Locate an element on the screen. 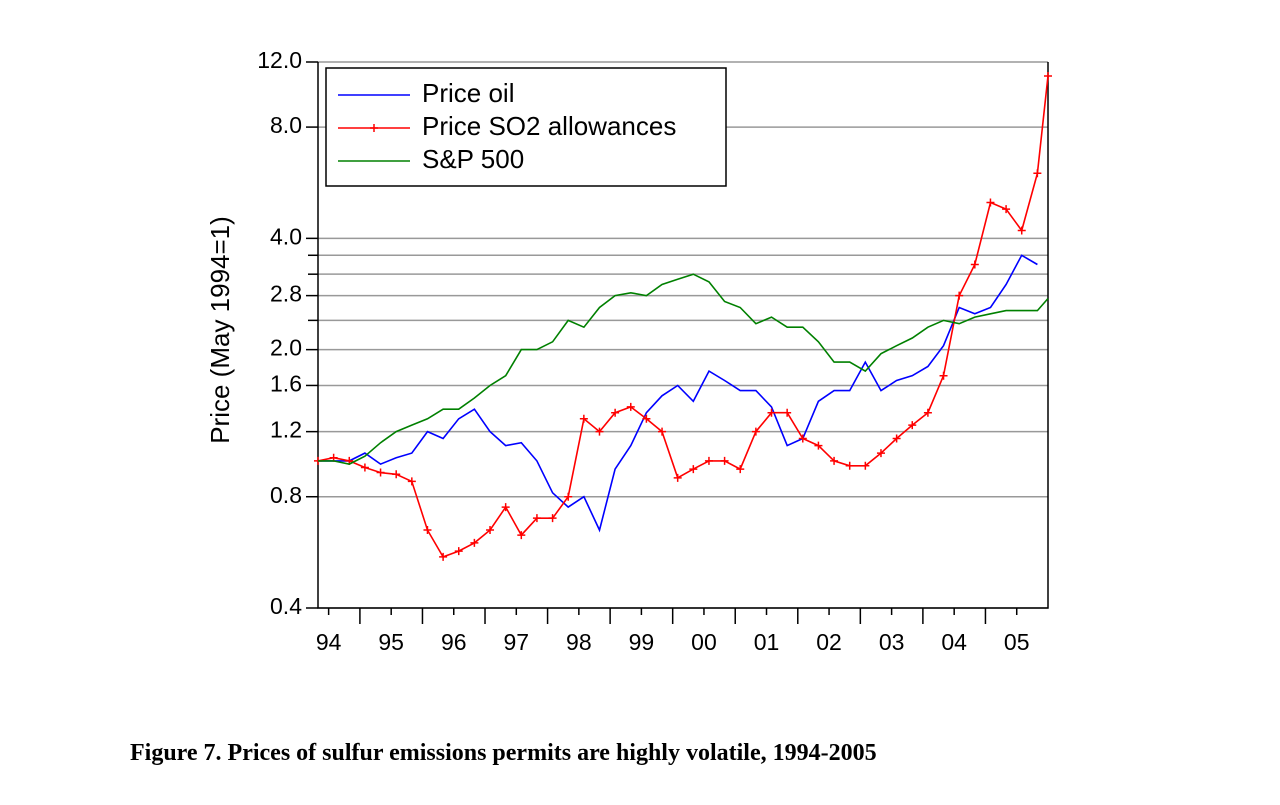 The width and height of the screenshot is (1280, 805). x-tick-label: 04 is located at coordinates (954, 642).